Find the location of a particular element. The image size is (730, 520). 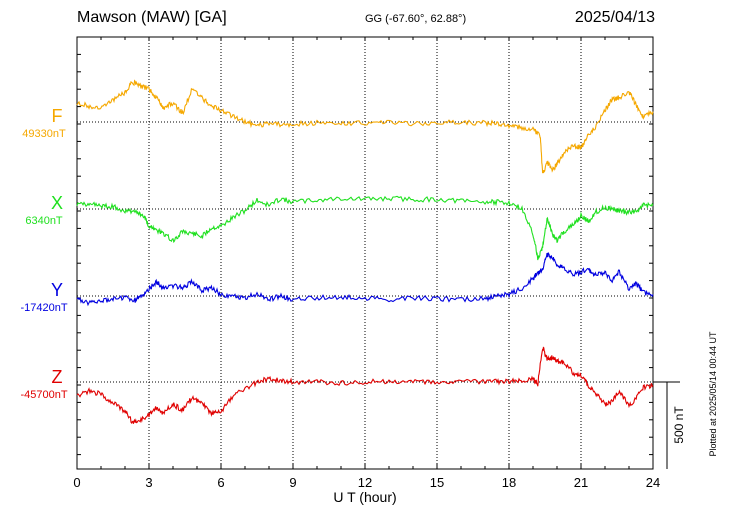

x-tick-label-6: 6 is located at coordinates (220, 482).